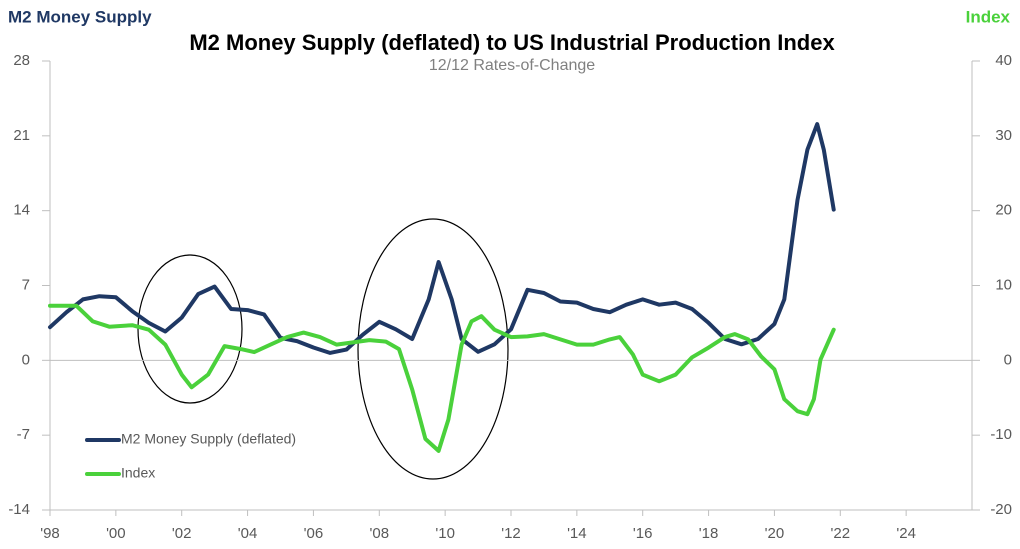 This screenshot has height=549, width=1020. What do you see at coordinates (26, 284) in the screenshot?
I see `y-tick-label: 7` at bounding box center [26, 284].